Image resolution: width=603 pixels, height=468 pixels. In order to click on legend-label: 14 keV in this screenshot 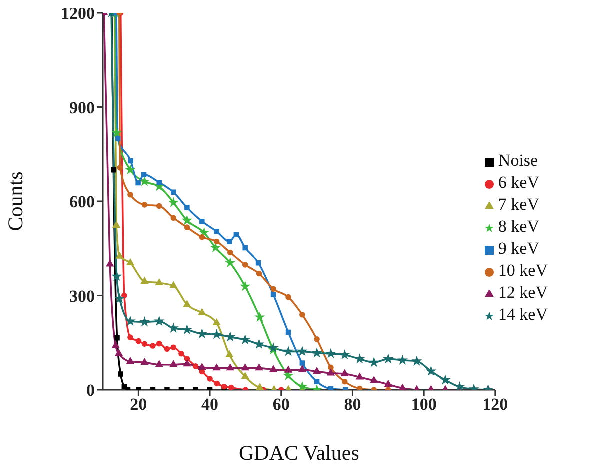, I will do `click(523, 314)`.